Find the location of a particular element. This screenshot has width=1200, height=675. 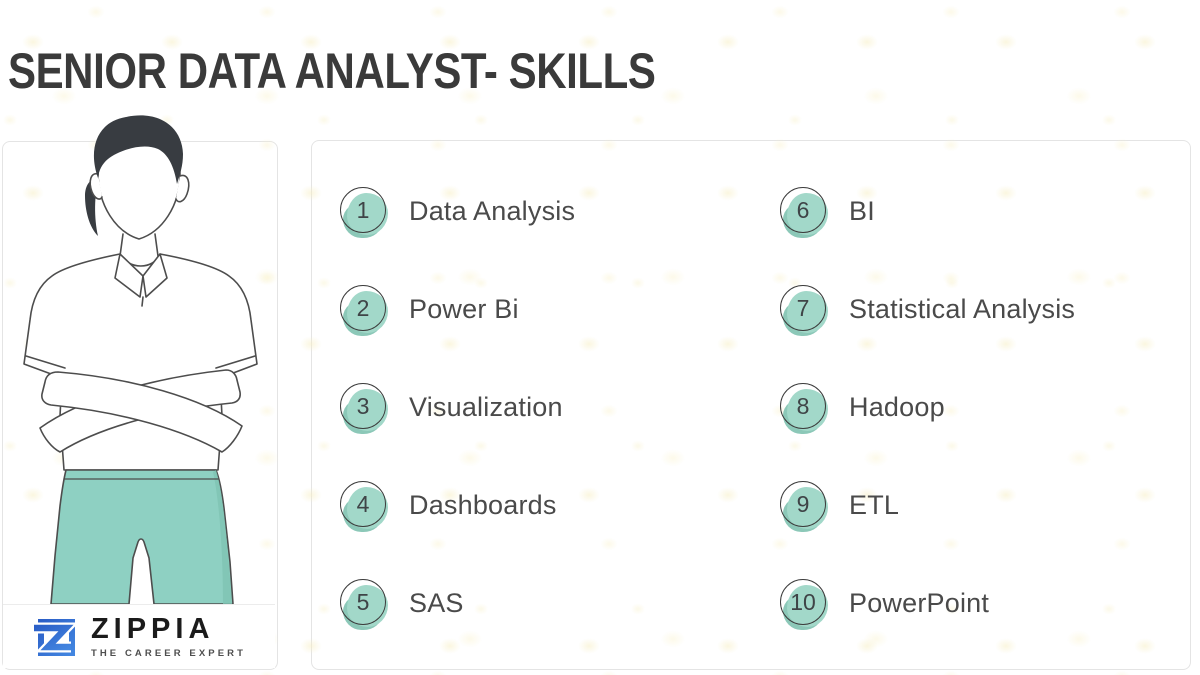

badge-circle: 7 is located at coordinates (803, 308).